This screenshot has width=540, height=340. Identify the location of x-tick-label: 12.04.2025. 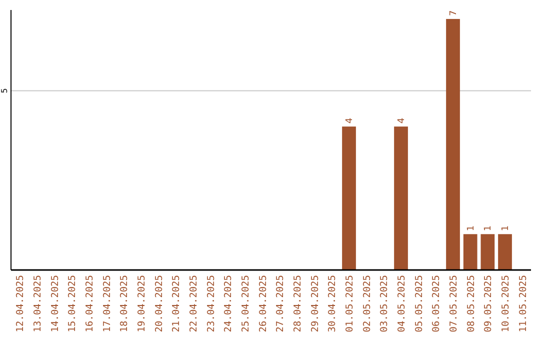
(20, 303).